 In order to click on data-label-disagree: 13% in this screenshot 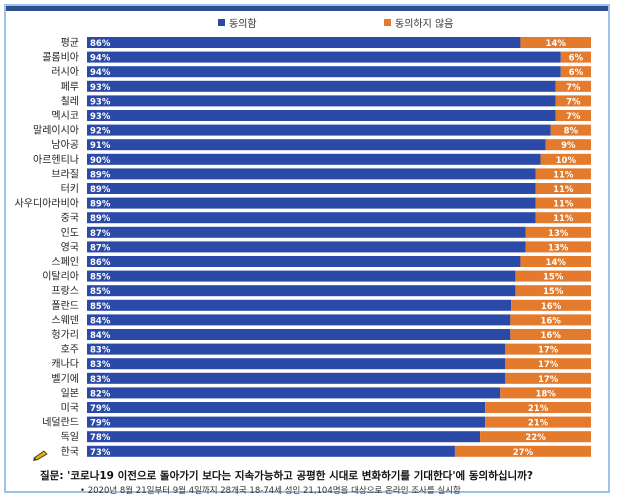, I will do `click(558, 248)`.